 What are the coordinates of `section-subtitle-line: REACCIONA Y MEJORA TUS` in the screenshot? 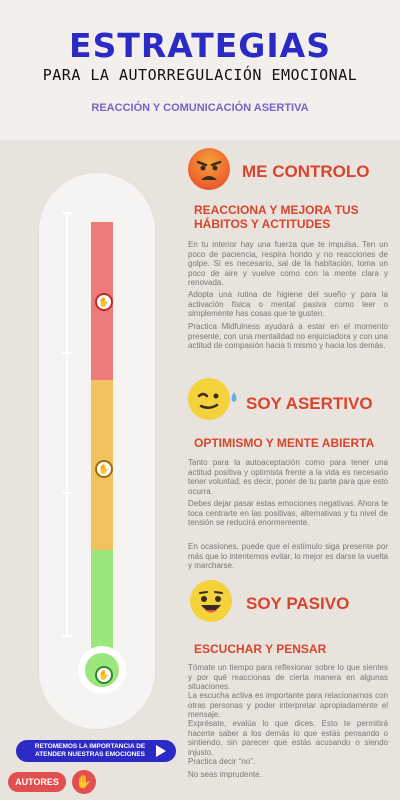 It's located at (276, 210).